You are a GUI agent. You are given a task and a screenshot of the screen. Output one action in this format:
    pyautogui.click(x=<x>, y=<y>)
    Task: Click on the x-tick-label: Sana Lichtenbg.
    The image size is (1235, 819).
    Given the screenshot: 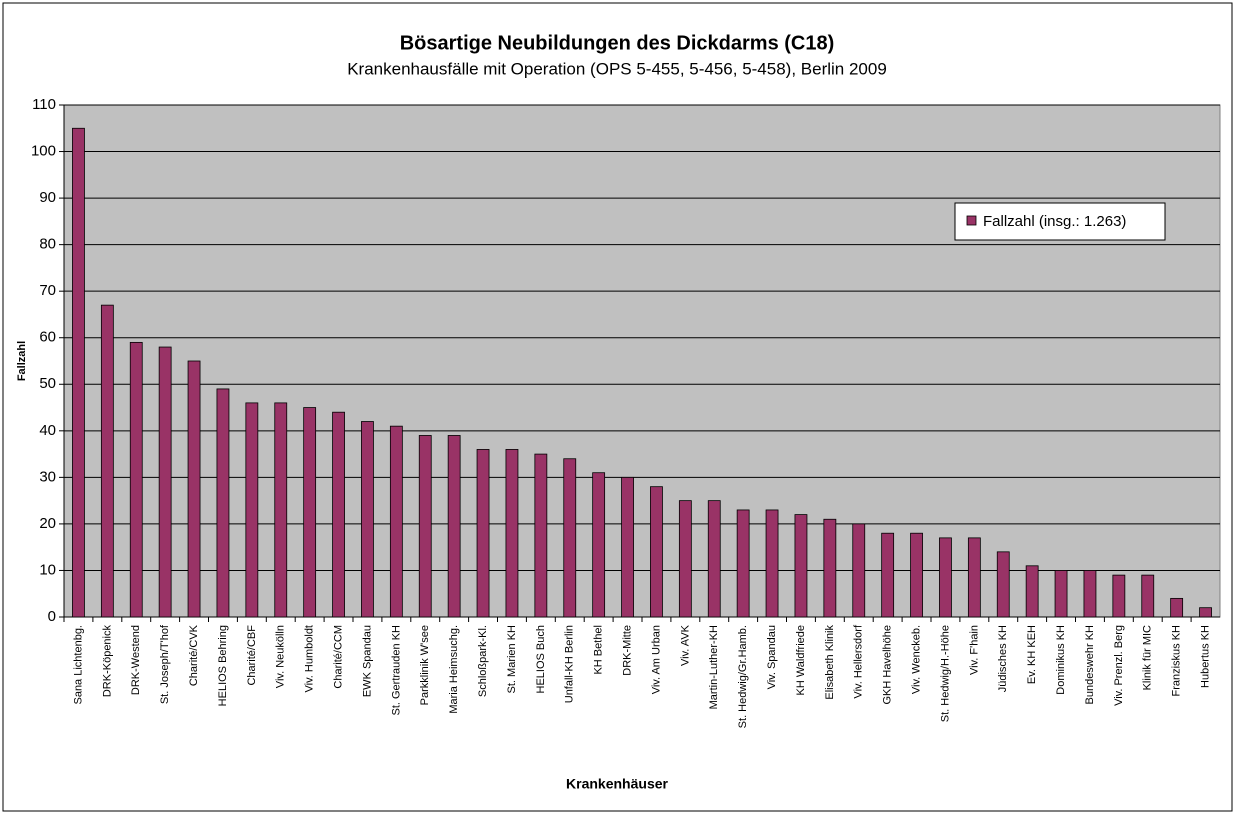 What is the action you would take?
    pyautogui.click(x=78, y=665)
    